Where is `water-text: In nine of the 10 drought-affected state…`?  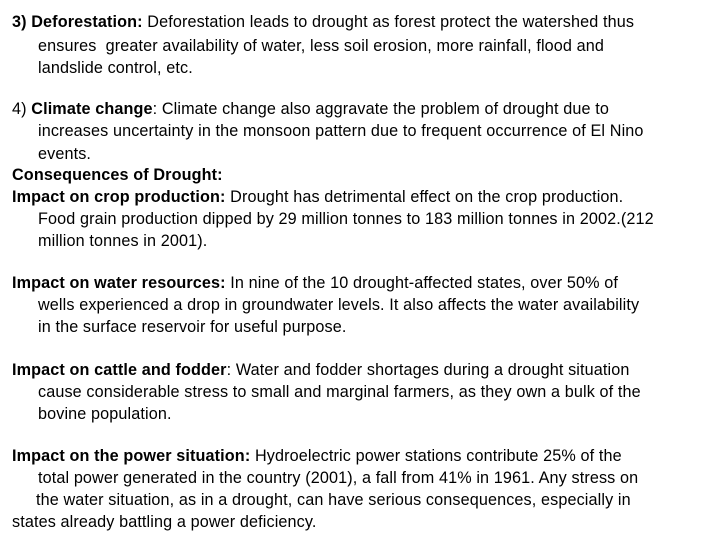 water-text: In nine of the 10 drought-affected state… is located at coordinates (421, 283).